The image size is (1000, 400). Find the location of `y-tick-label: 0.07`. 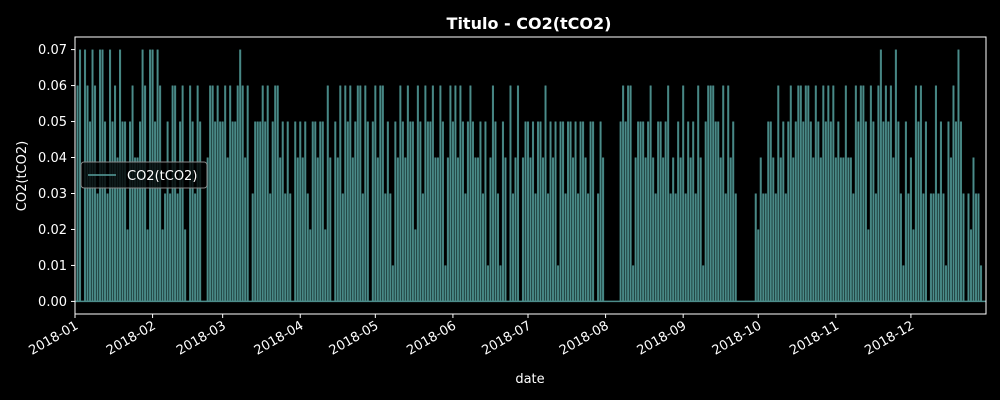

y-tick-label: 0.07 is located at coordinates (52, 50).